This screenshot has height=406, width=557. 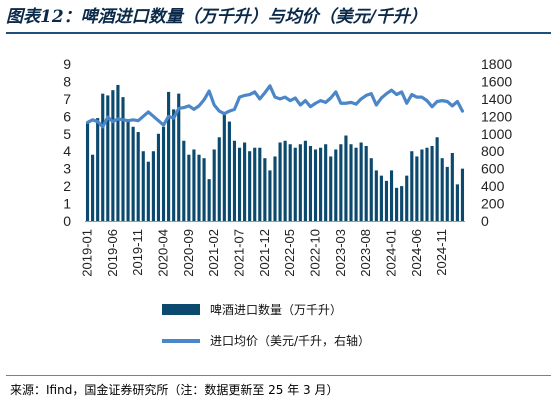 I want to click on x-tick-label: 2021-02, so click(x=213, y=253).